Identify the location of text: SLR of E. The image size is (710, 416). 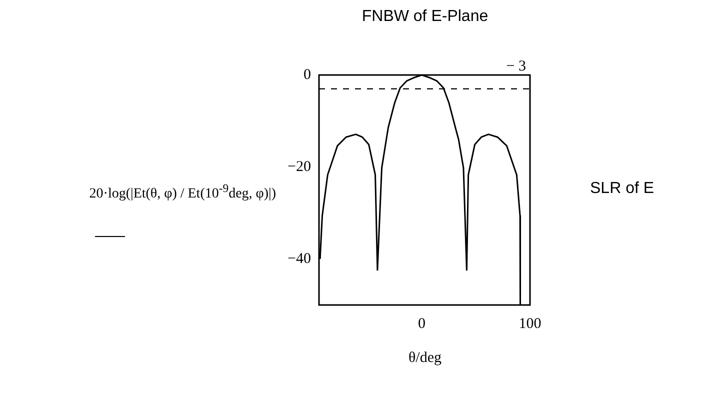
(622, 189).